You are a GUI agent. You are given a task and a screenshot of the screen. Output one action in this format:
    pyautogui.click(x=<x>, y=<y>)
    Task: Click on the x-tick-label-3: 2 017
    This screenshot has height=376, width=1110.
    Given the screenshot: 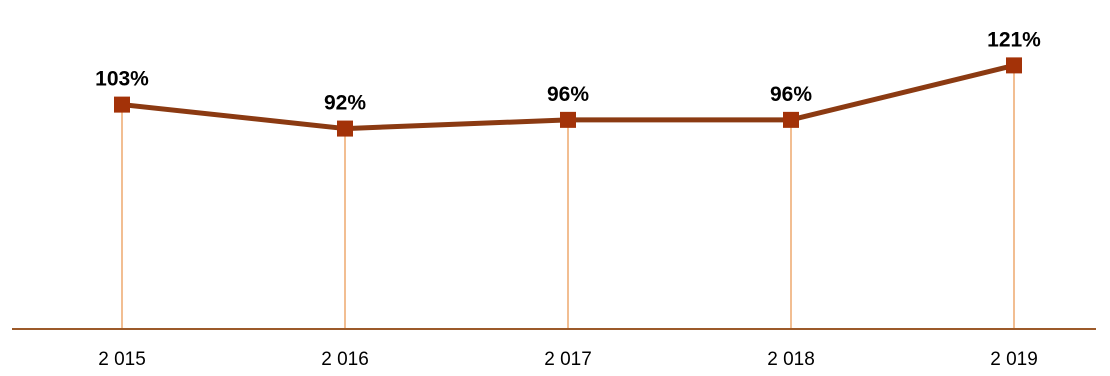 What is the action you would take?
    pyautogui.click(x=568, y=359)
    